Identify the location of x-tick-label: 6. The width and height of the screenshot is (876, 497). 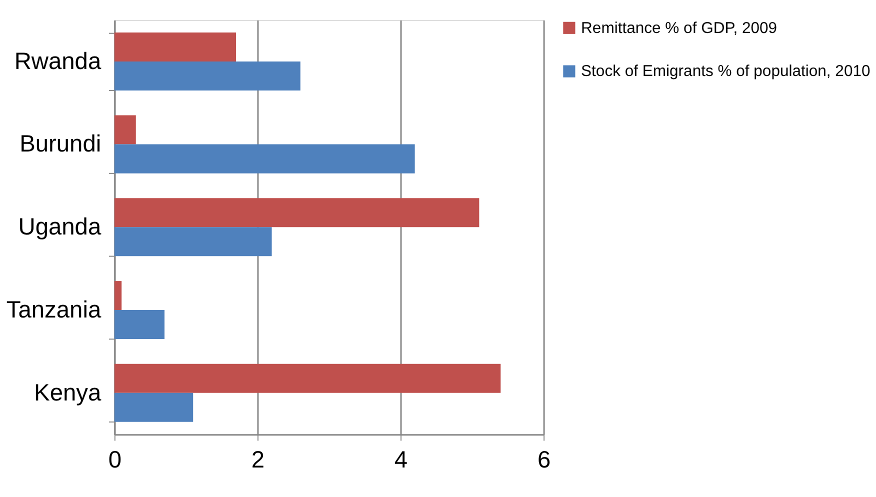
(544, 460).